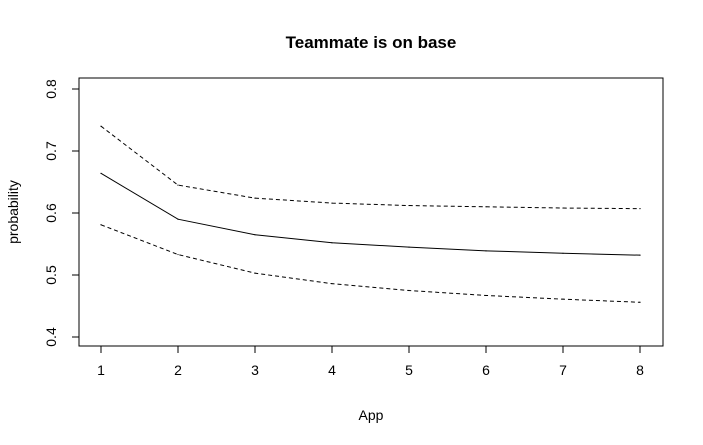  I want to click on y-tick-label: 0.4, so click(51, 337).